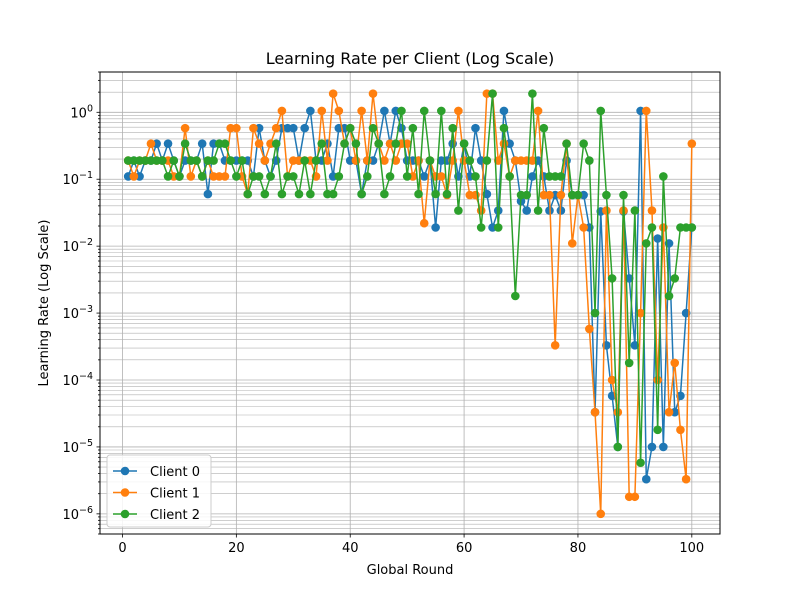 The image size is (800, 604). I want to click on legend-box, so click(159, 491).